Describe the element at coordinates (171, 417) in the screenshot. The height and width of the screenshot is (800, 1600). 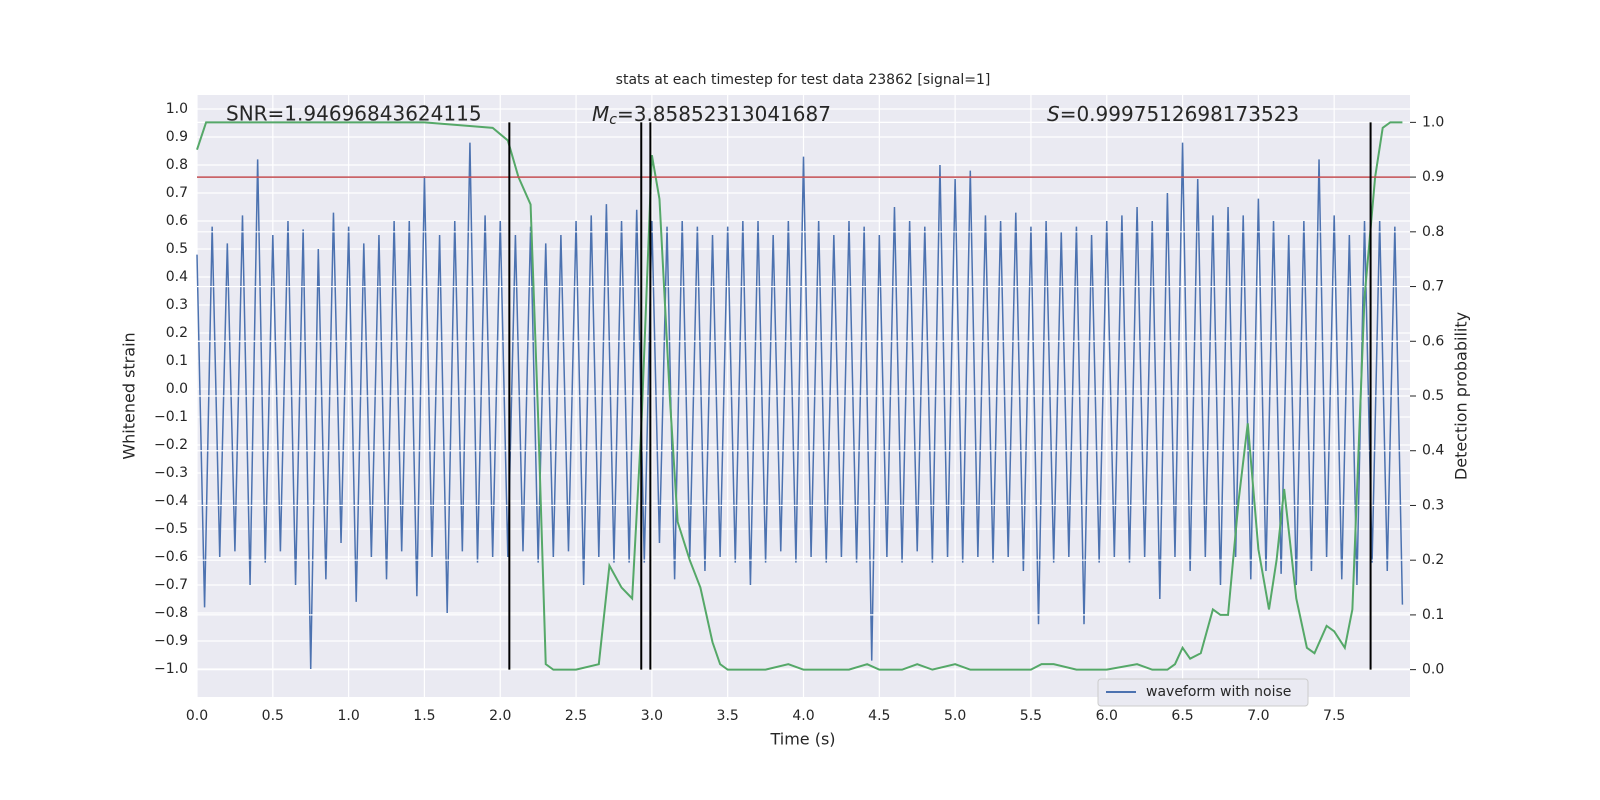
I see `y-tick-label: −0.1` at that location.